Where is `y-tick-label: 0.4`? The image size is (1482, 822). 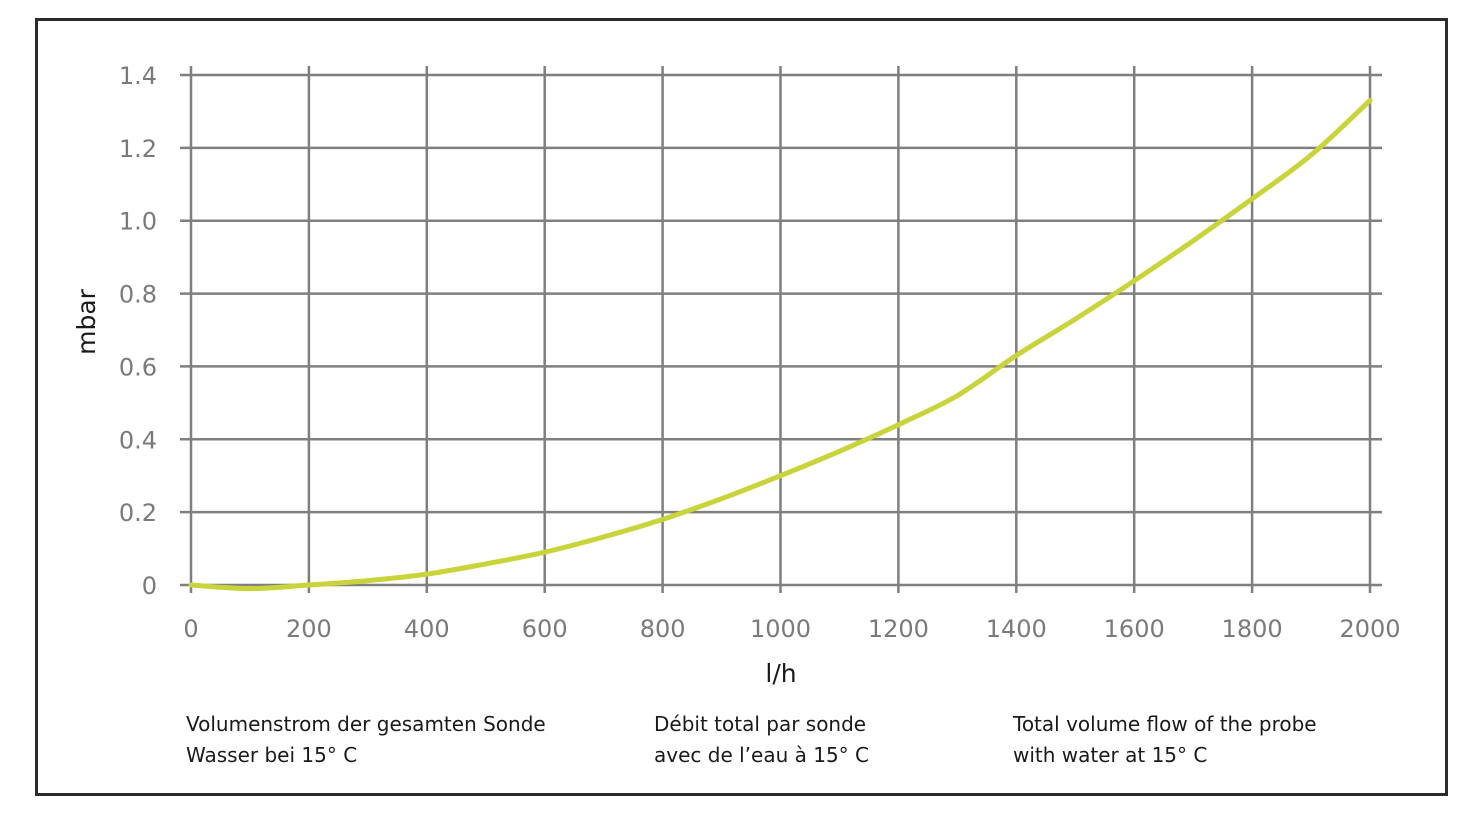 y-tick-label: 0.4 is located at coordinates (138, 440).